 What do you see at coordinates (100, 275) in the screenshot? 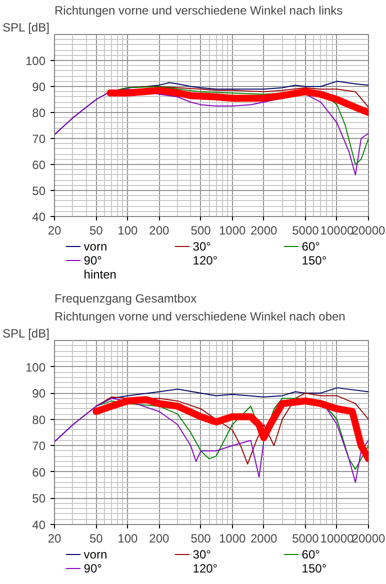
I see `text: hinten` at bounding box center [100, 275].